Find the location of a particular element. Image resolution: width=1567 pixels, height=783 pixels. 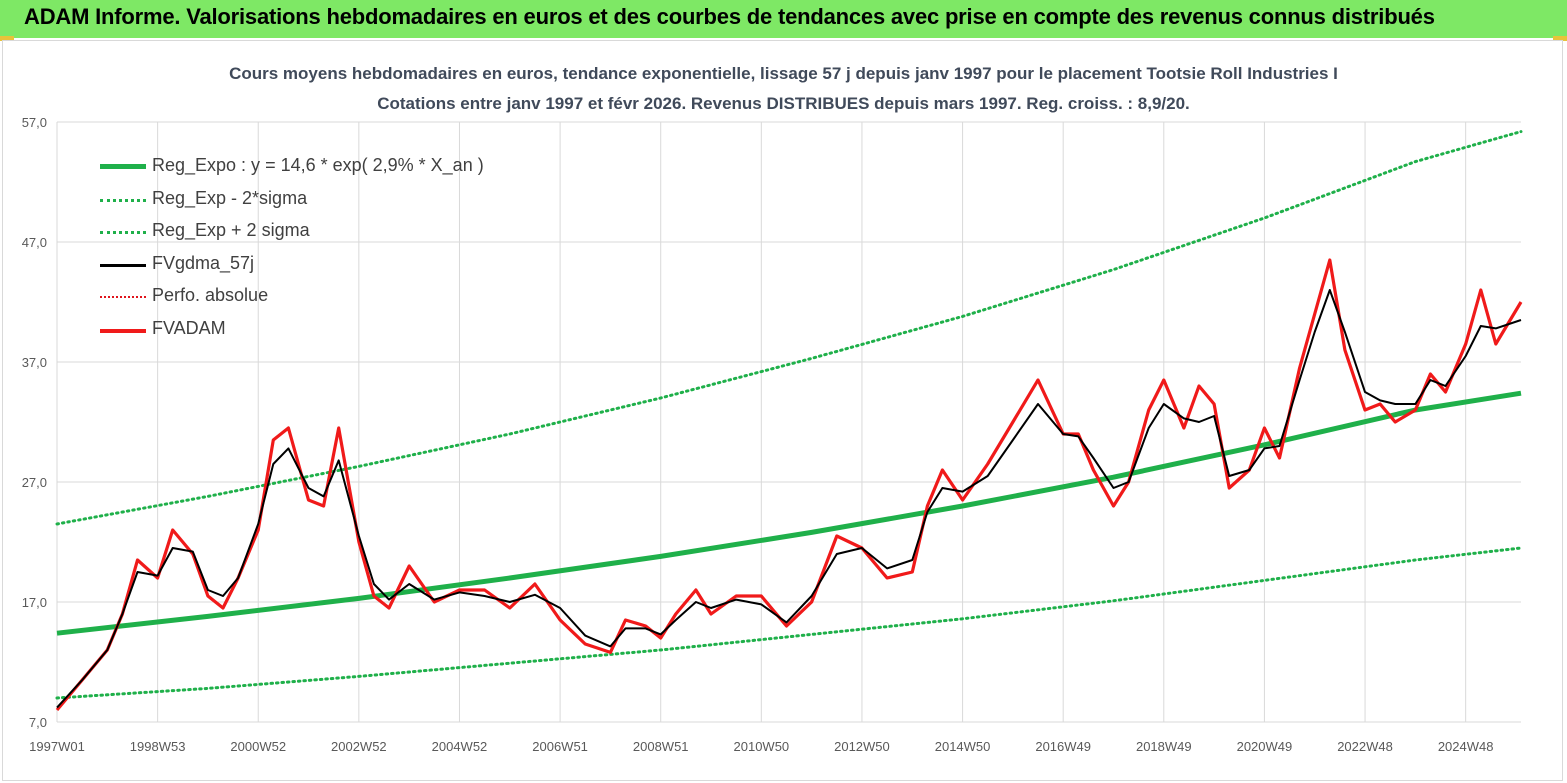

banner-accent-right is located at coordinates (1560, 38).